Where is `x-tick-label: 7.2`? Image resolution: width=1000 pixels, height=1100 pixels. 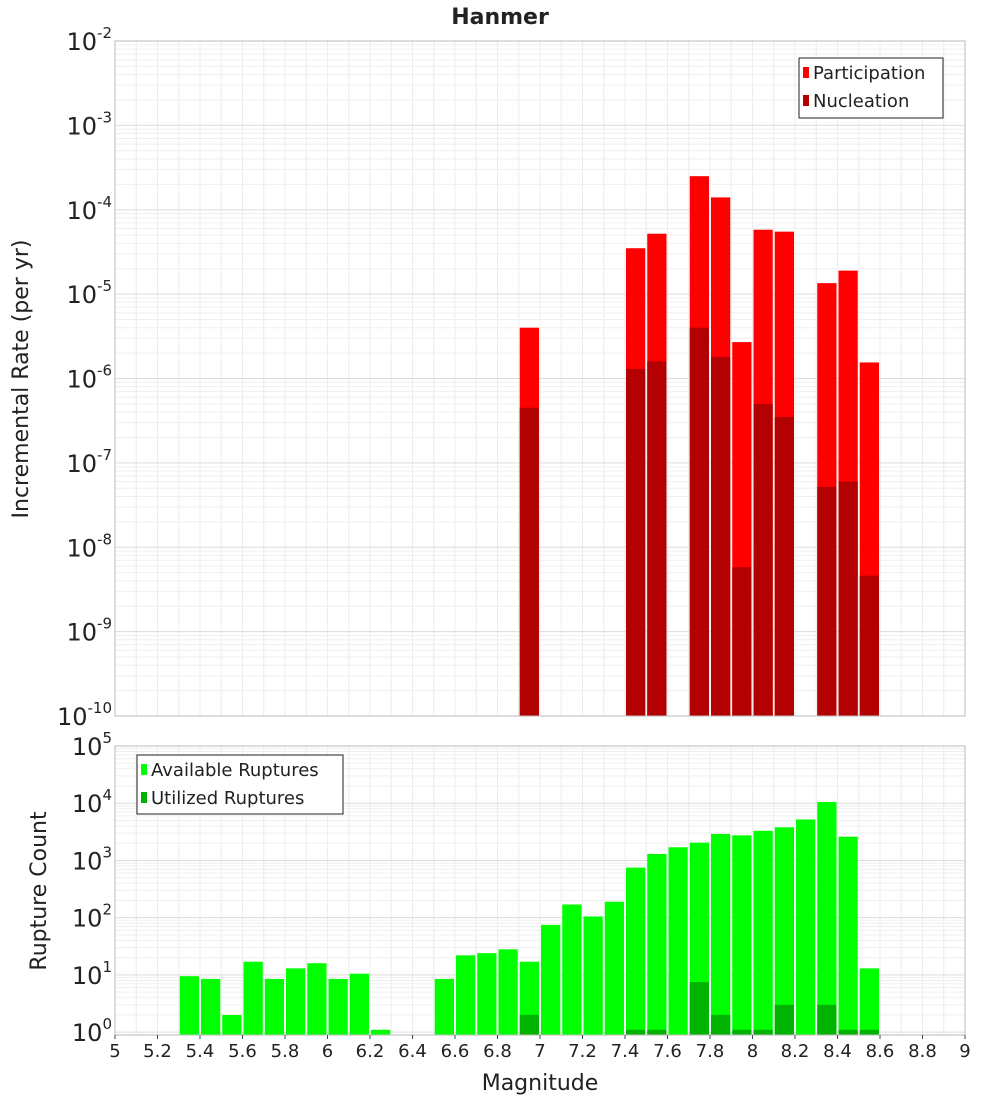 x-tick-label: 7.2 is located at coordinates (582, 1051).